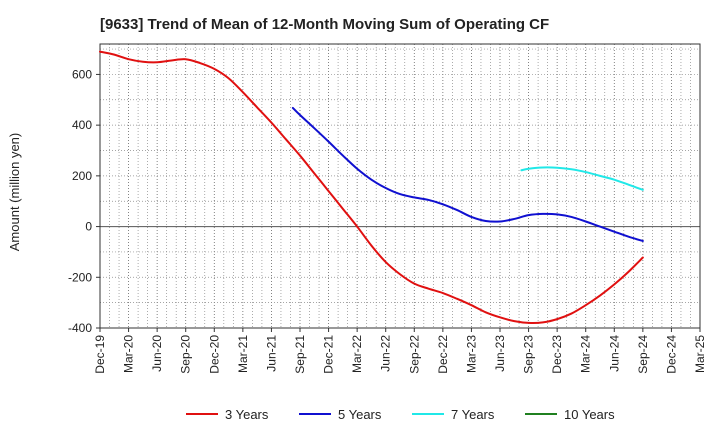 The image size is (720, 440). I want to click on x-tick-label: Jun-20, so click(157, 353).